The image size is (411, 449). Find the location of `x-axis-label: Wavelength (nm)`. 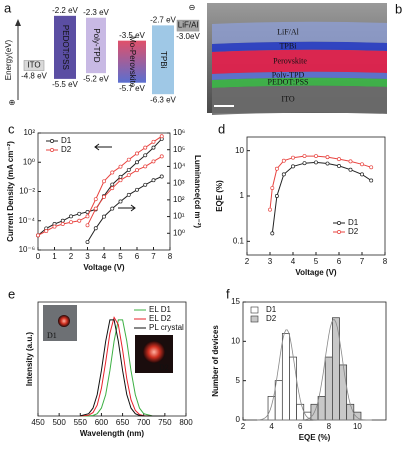

x-axis-label: Wavelength (nm) is located at coordinates (112, 433).